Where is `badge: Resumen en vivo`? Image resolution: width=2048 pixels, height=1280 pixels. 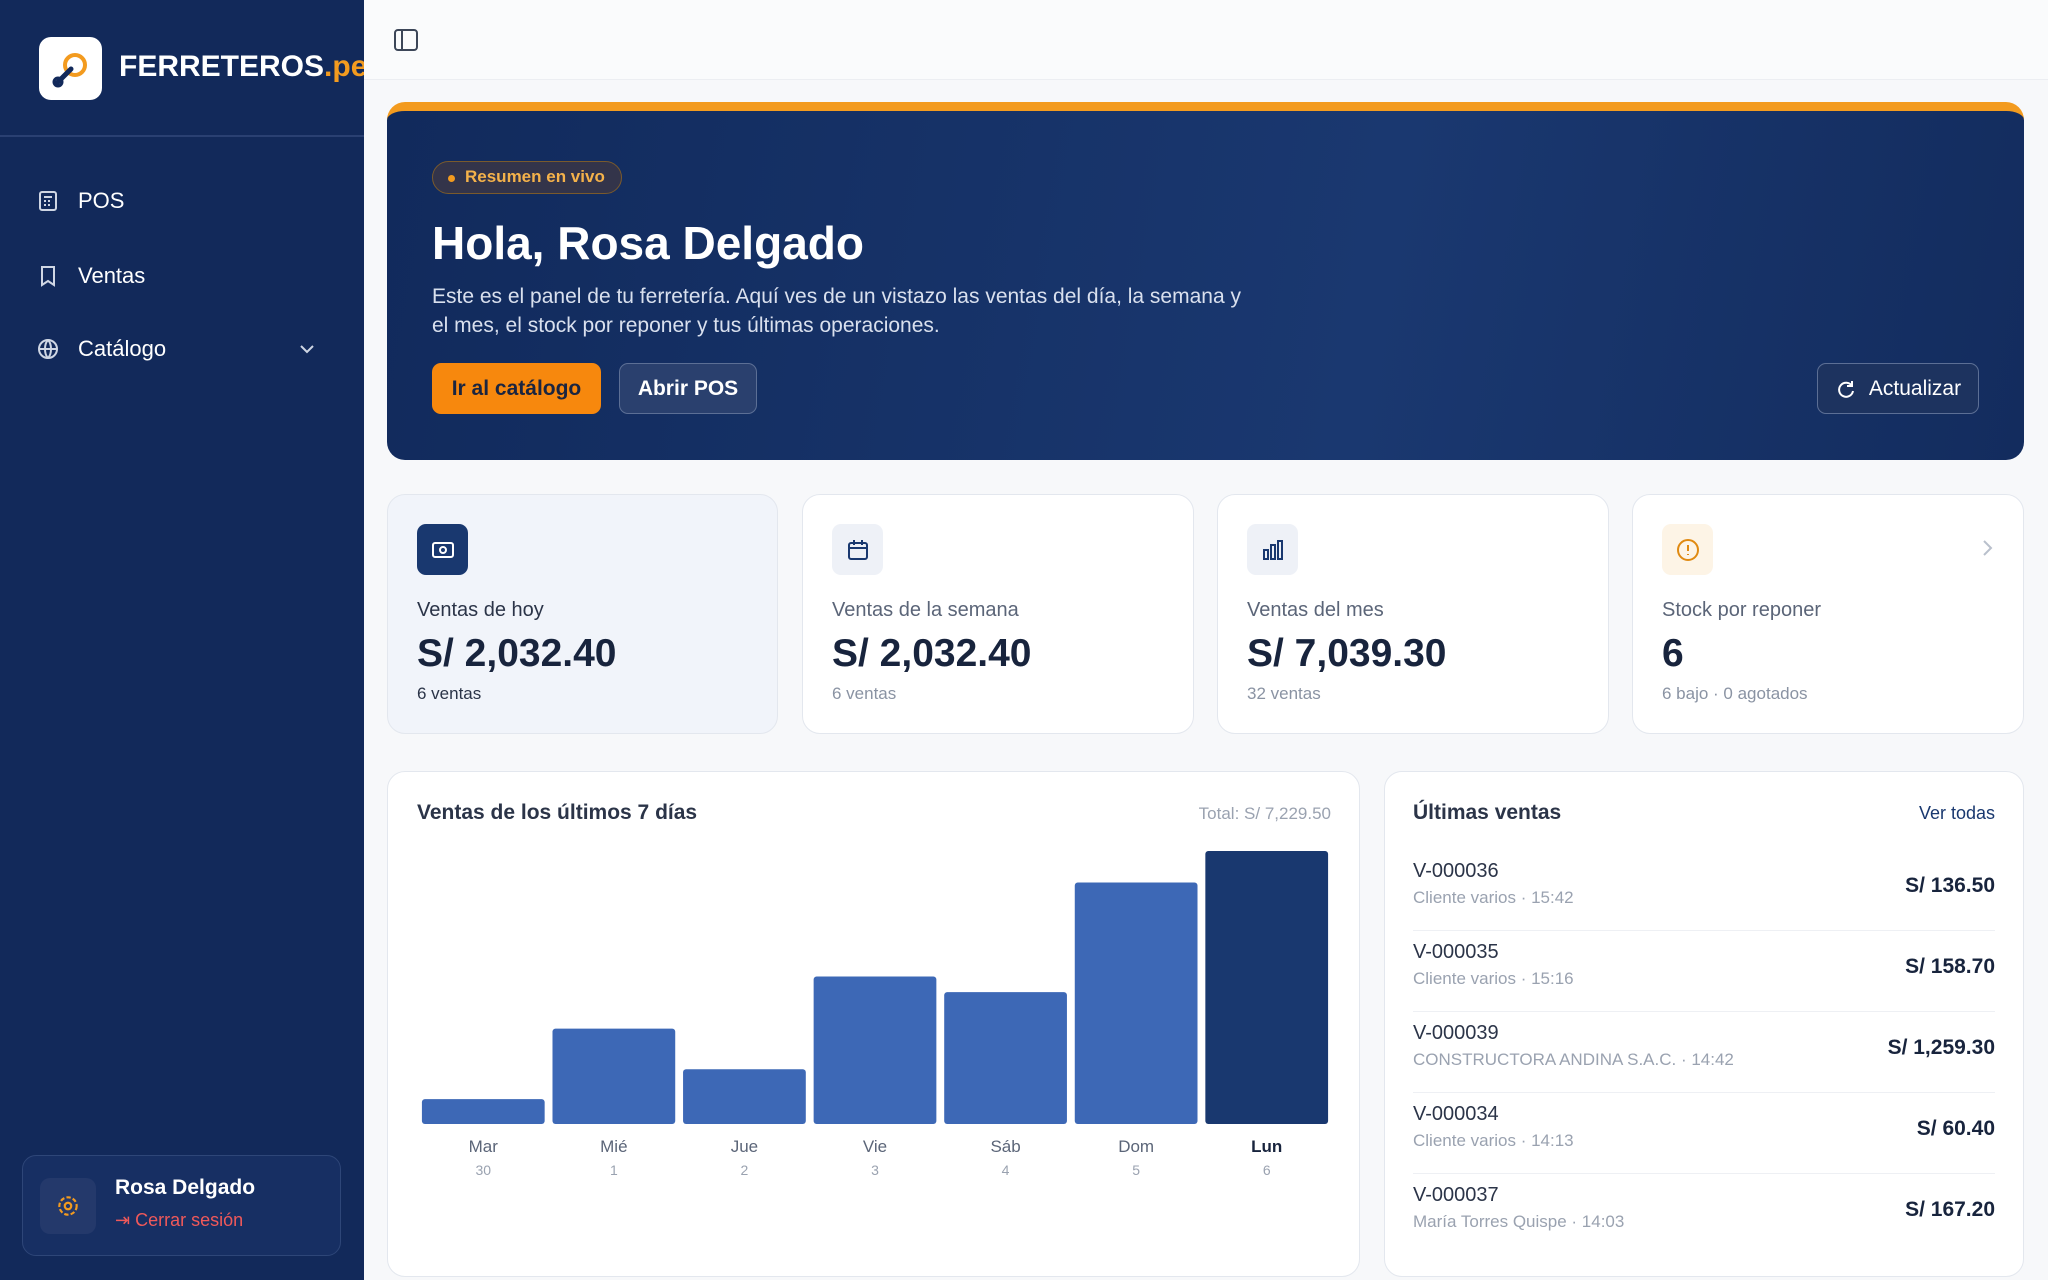
badge: Resumen en vivo is located at coordinates (527, 177).